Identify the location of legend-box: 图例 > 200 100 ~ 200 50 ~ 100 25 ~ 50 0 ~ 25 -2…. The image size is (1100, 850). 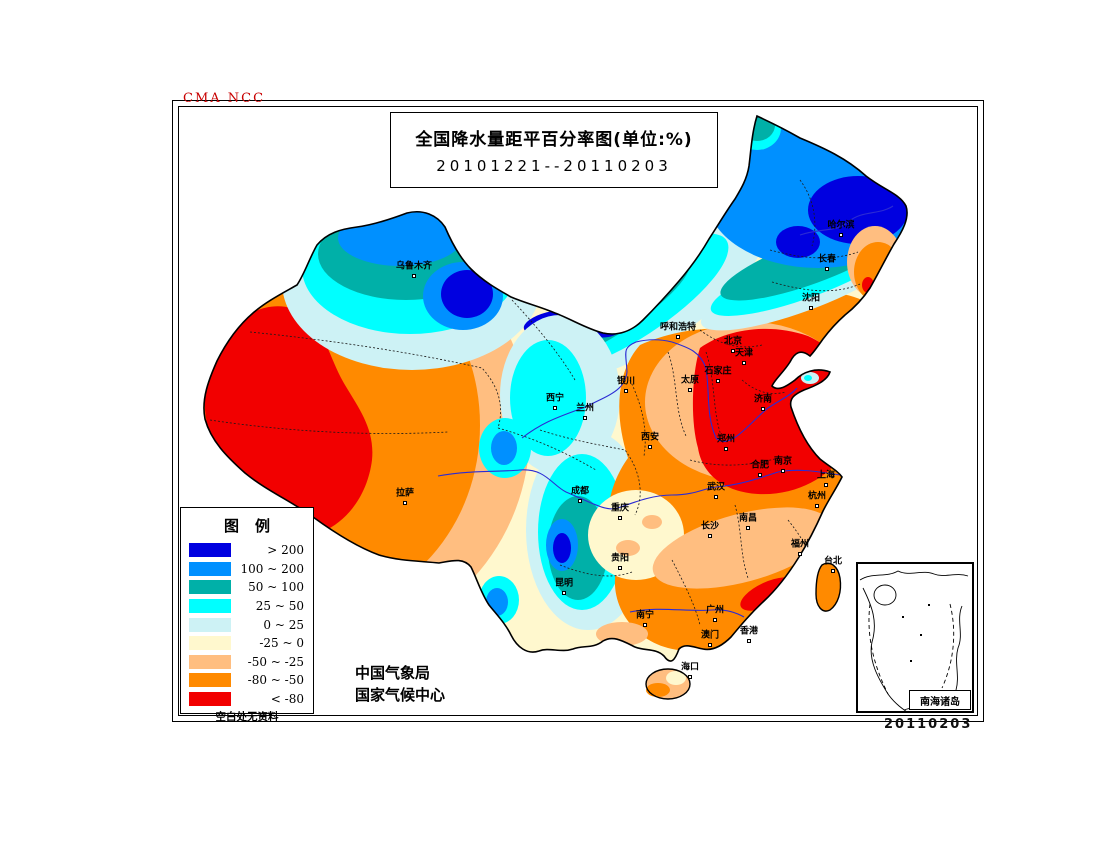
(247, 615).